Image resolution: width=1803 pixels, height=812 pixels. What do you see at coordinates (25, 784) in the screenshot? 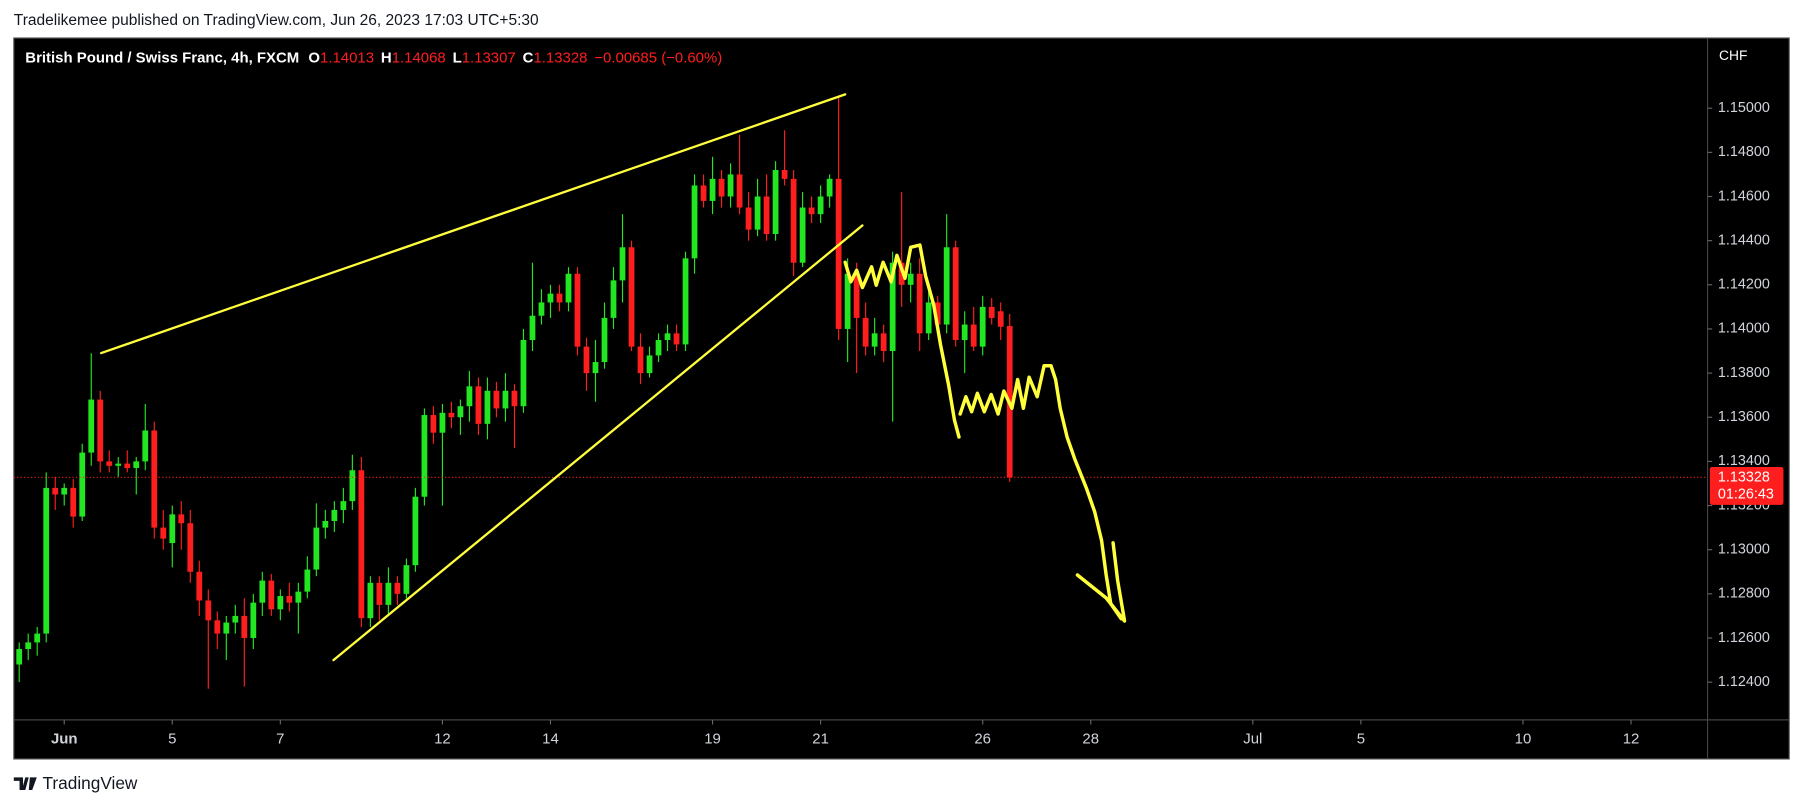
I see `brand-logo` at bounding box center [25, 784].